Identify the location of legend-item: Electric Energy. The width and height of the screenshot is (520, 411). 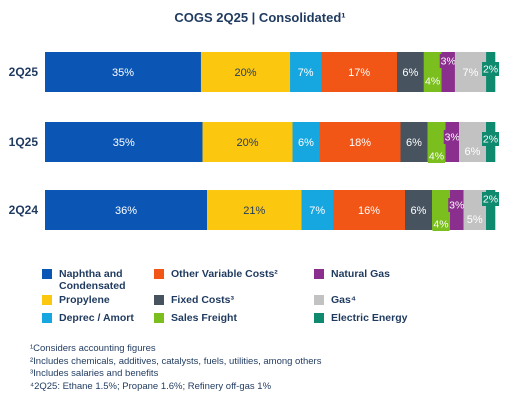
(360, 318).